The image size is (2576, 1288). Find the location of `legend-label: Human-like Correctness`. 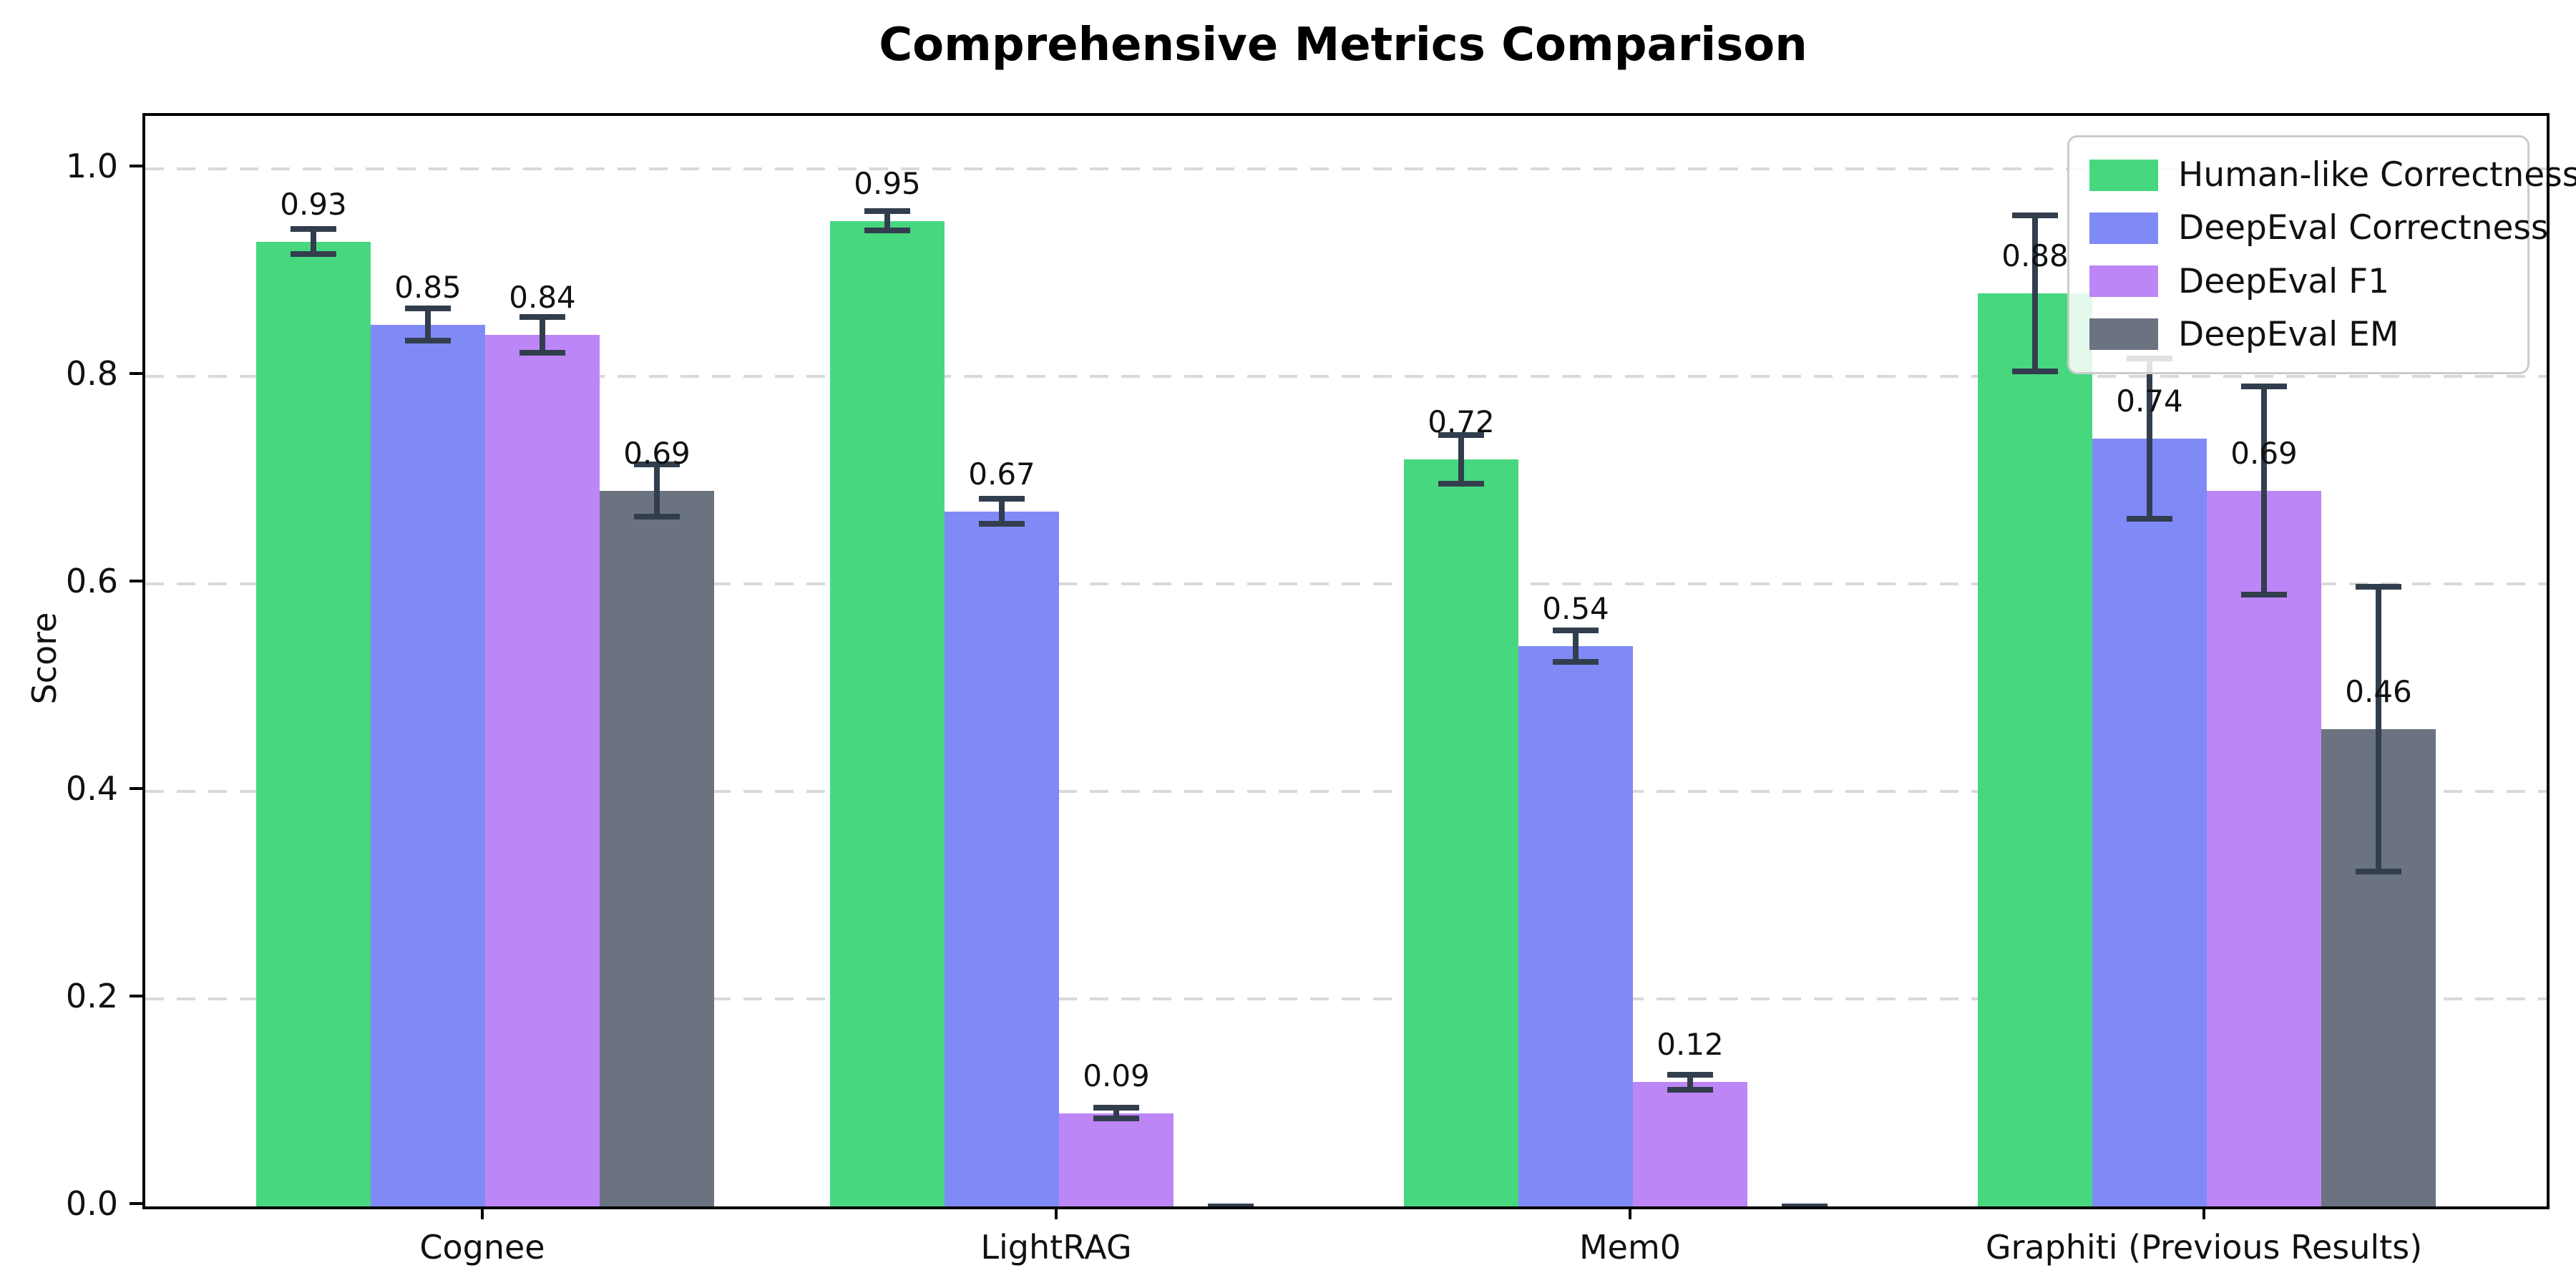

legend-label: Human-like Correctness is located at coordinates (2377, 175).